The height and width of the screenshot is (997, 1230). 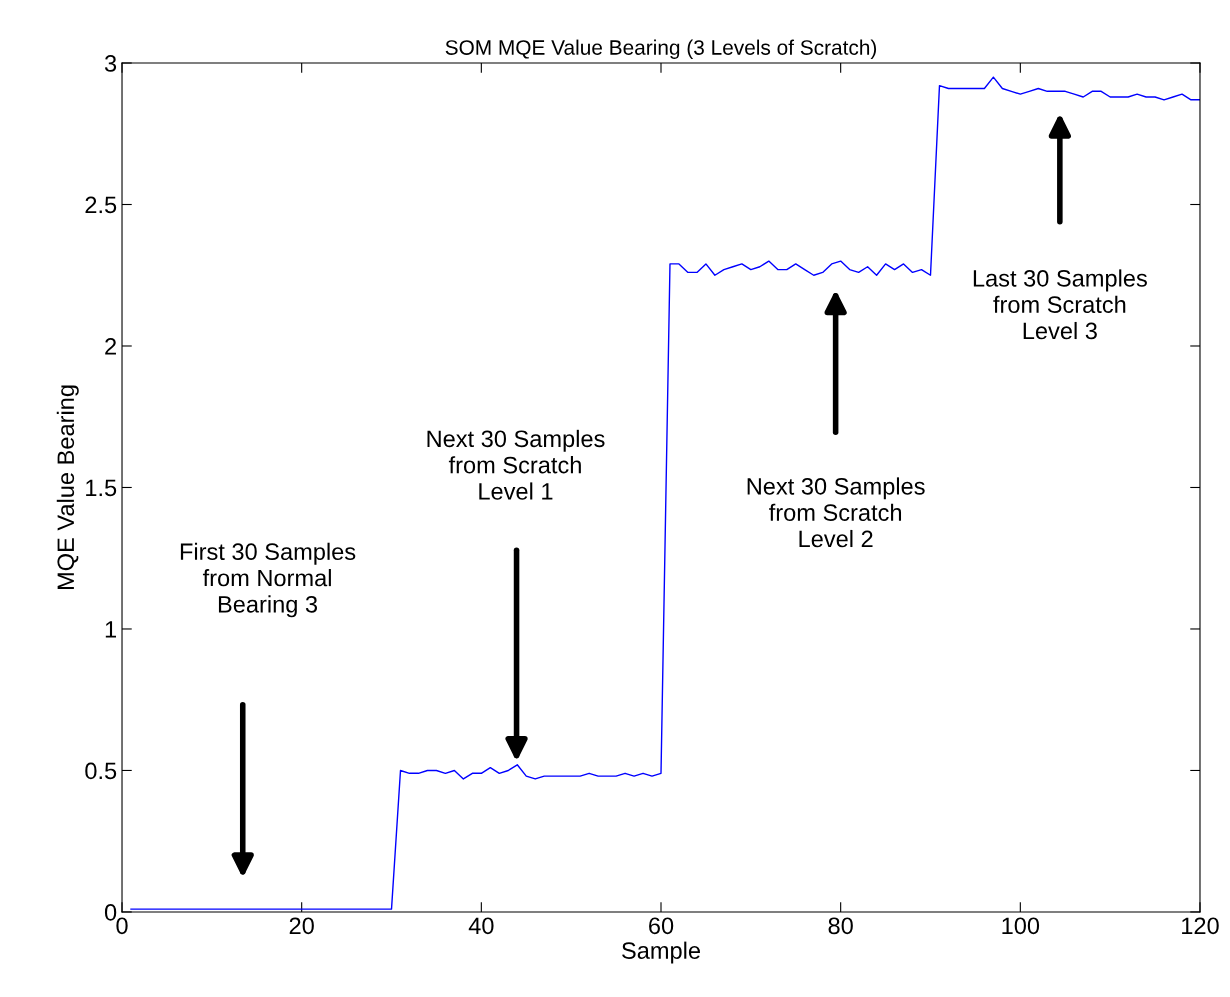 I want to click on chart-title: SOM MQE Value Bearing (3 Levels of Scratch), so click(x=661, y=49).